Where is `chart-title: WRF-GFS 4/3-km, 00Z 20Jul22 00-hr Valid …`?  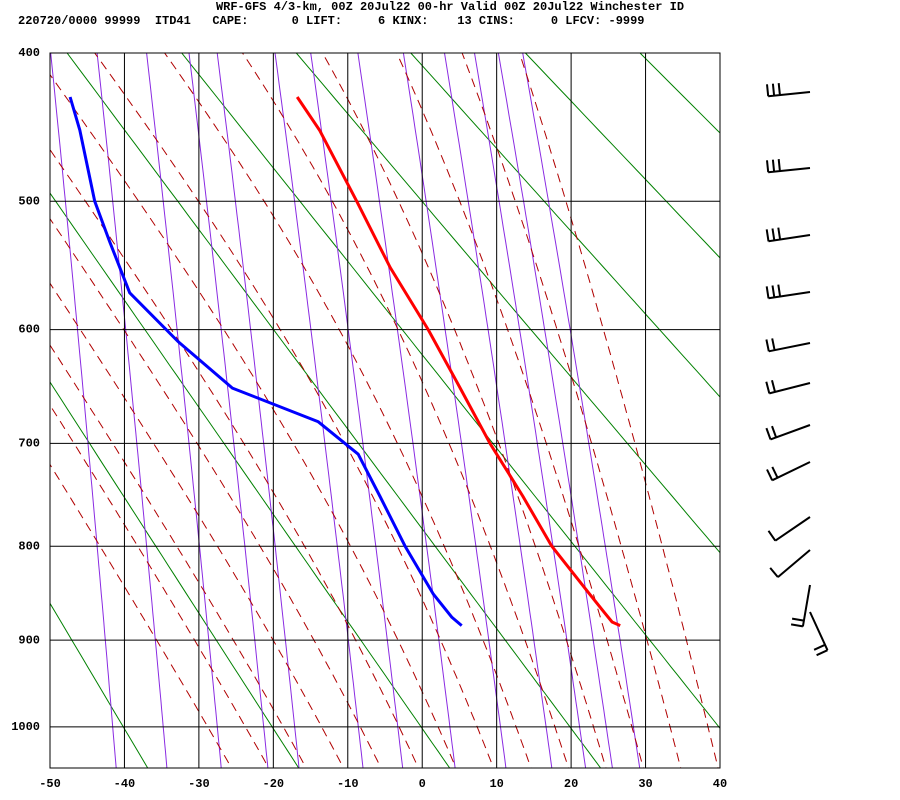
chart-title: WRF-GFS 4/3-km, 00Z 20Jul22 00-hr Valid … is located at coordinates (450, 7).